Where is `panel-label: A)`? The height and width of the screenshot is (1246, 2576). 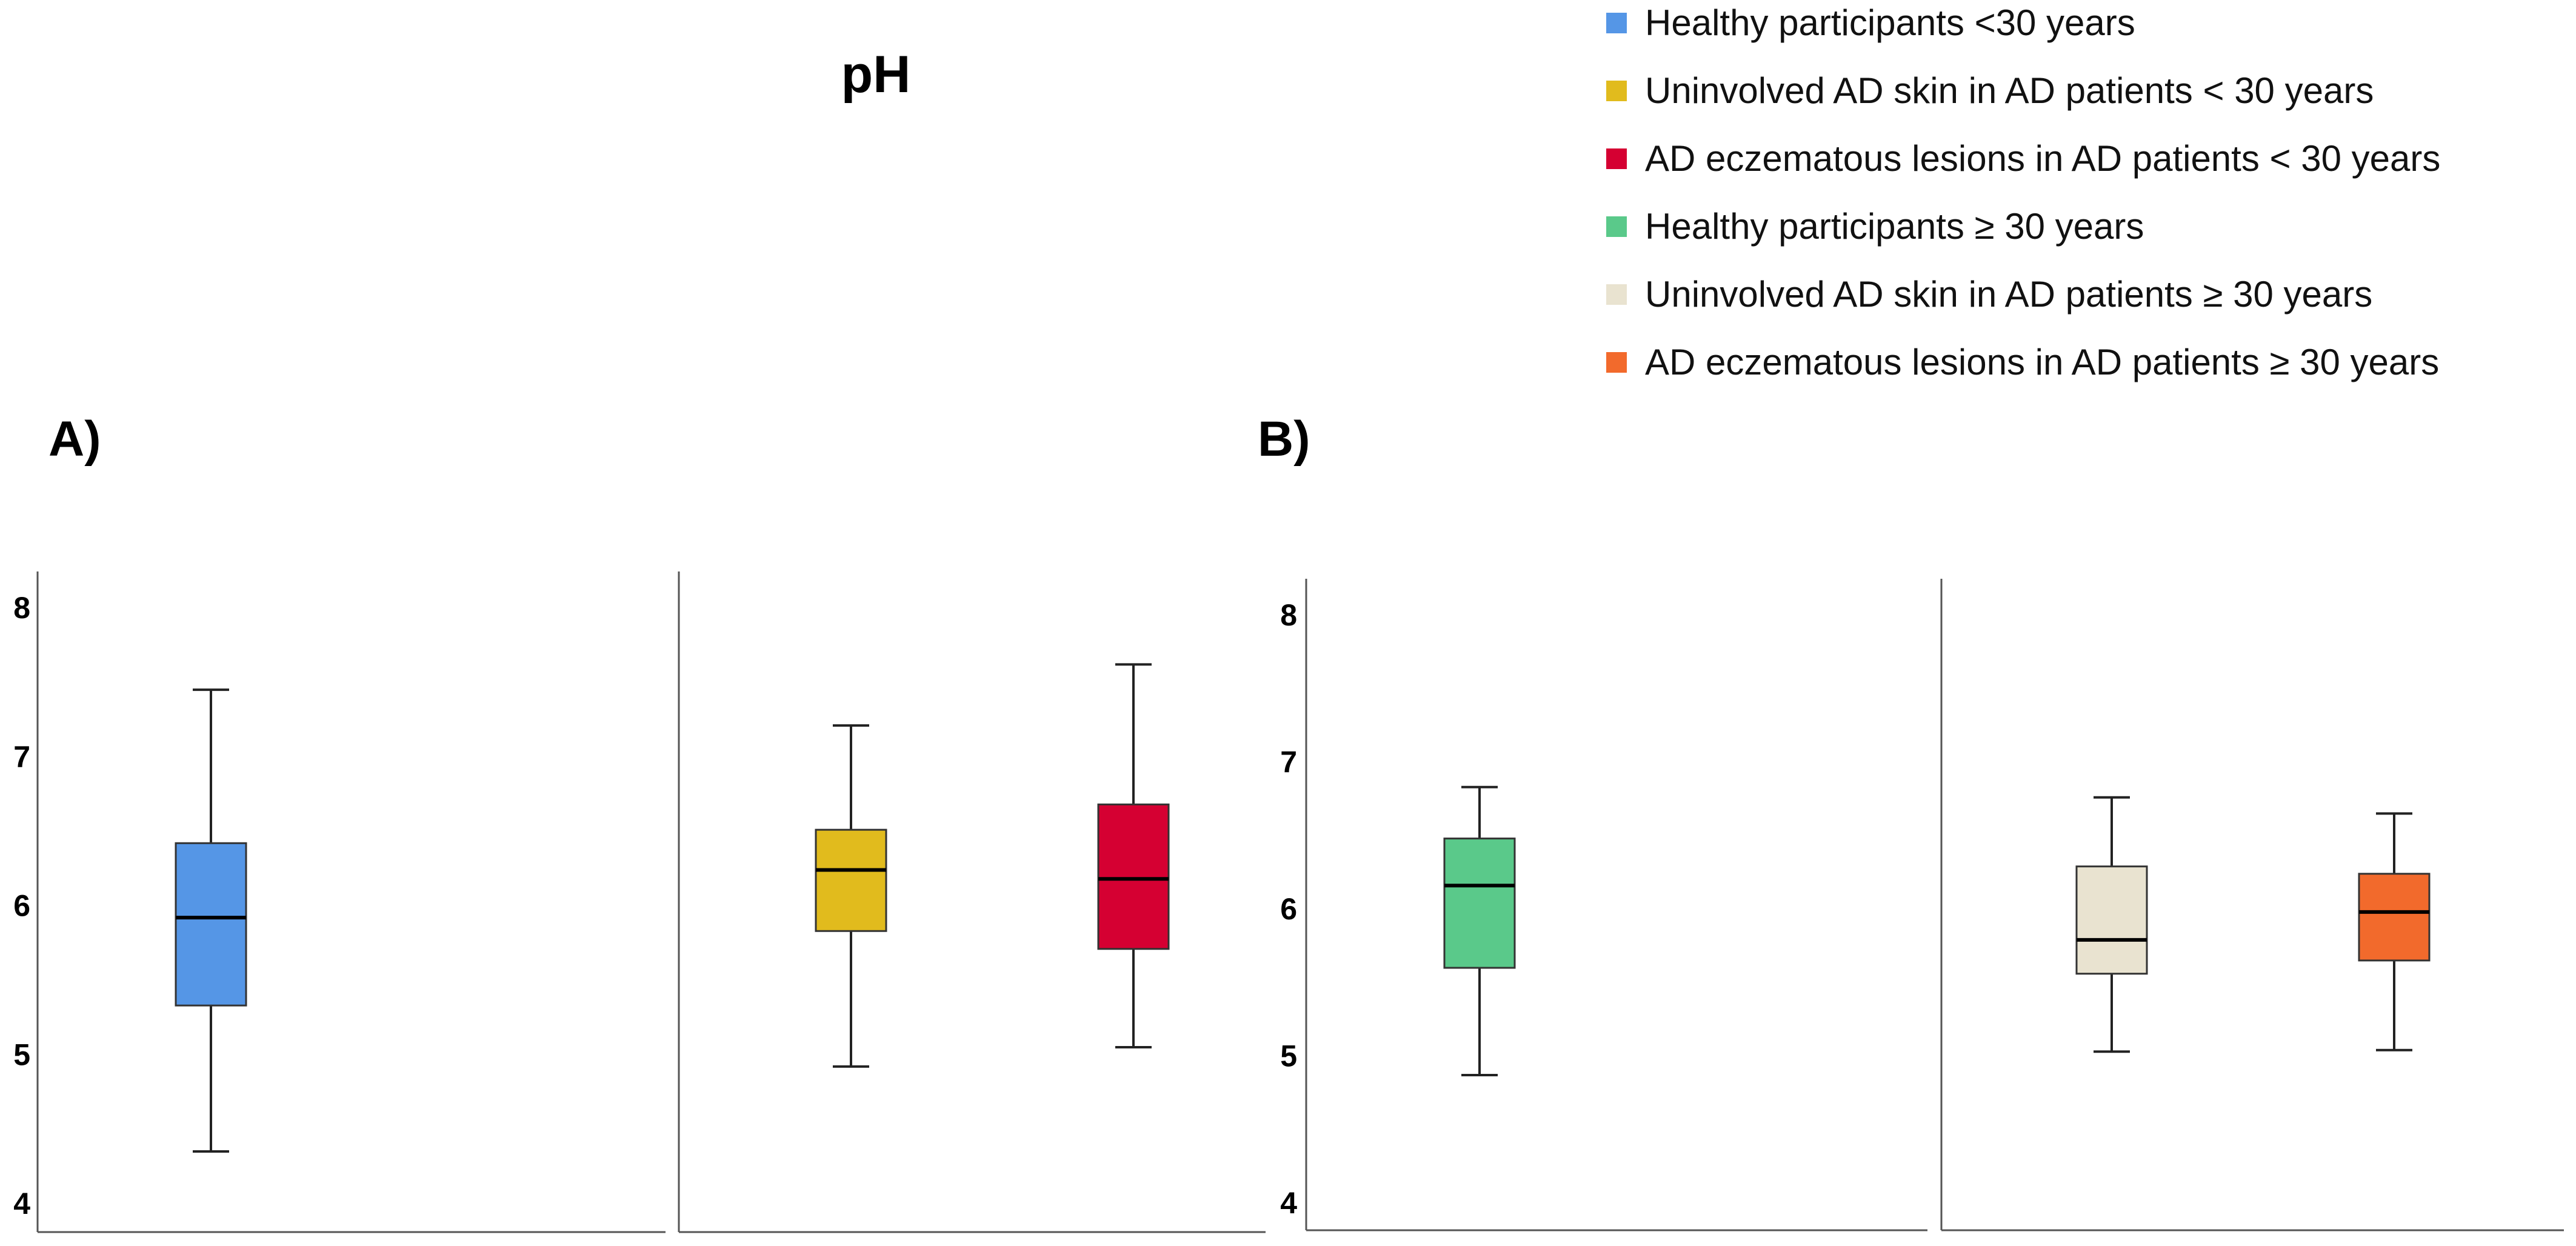 panel-label: A) is located at coordinates (74, 439).